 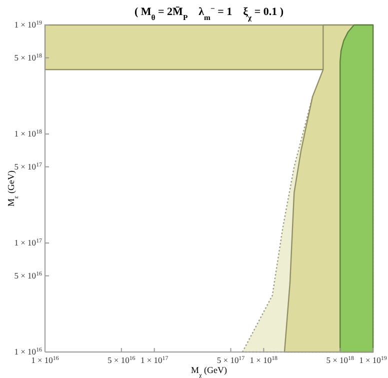 I want to click on x-tick-label: 5 × 10$^{17}$, so click(x=230, y=360).